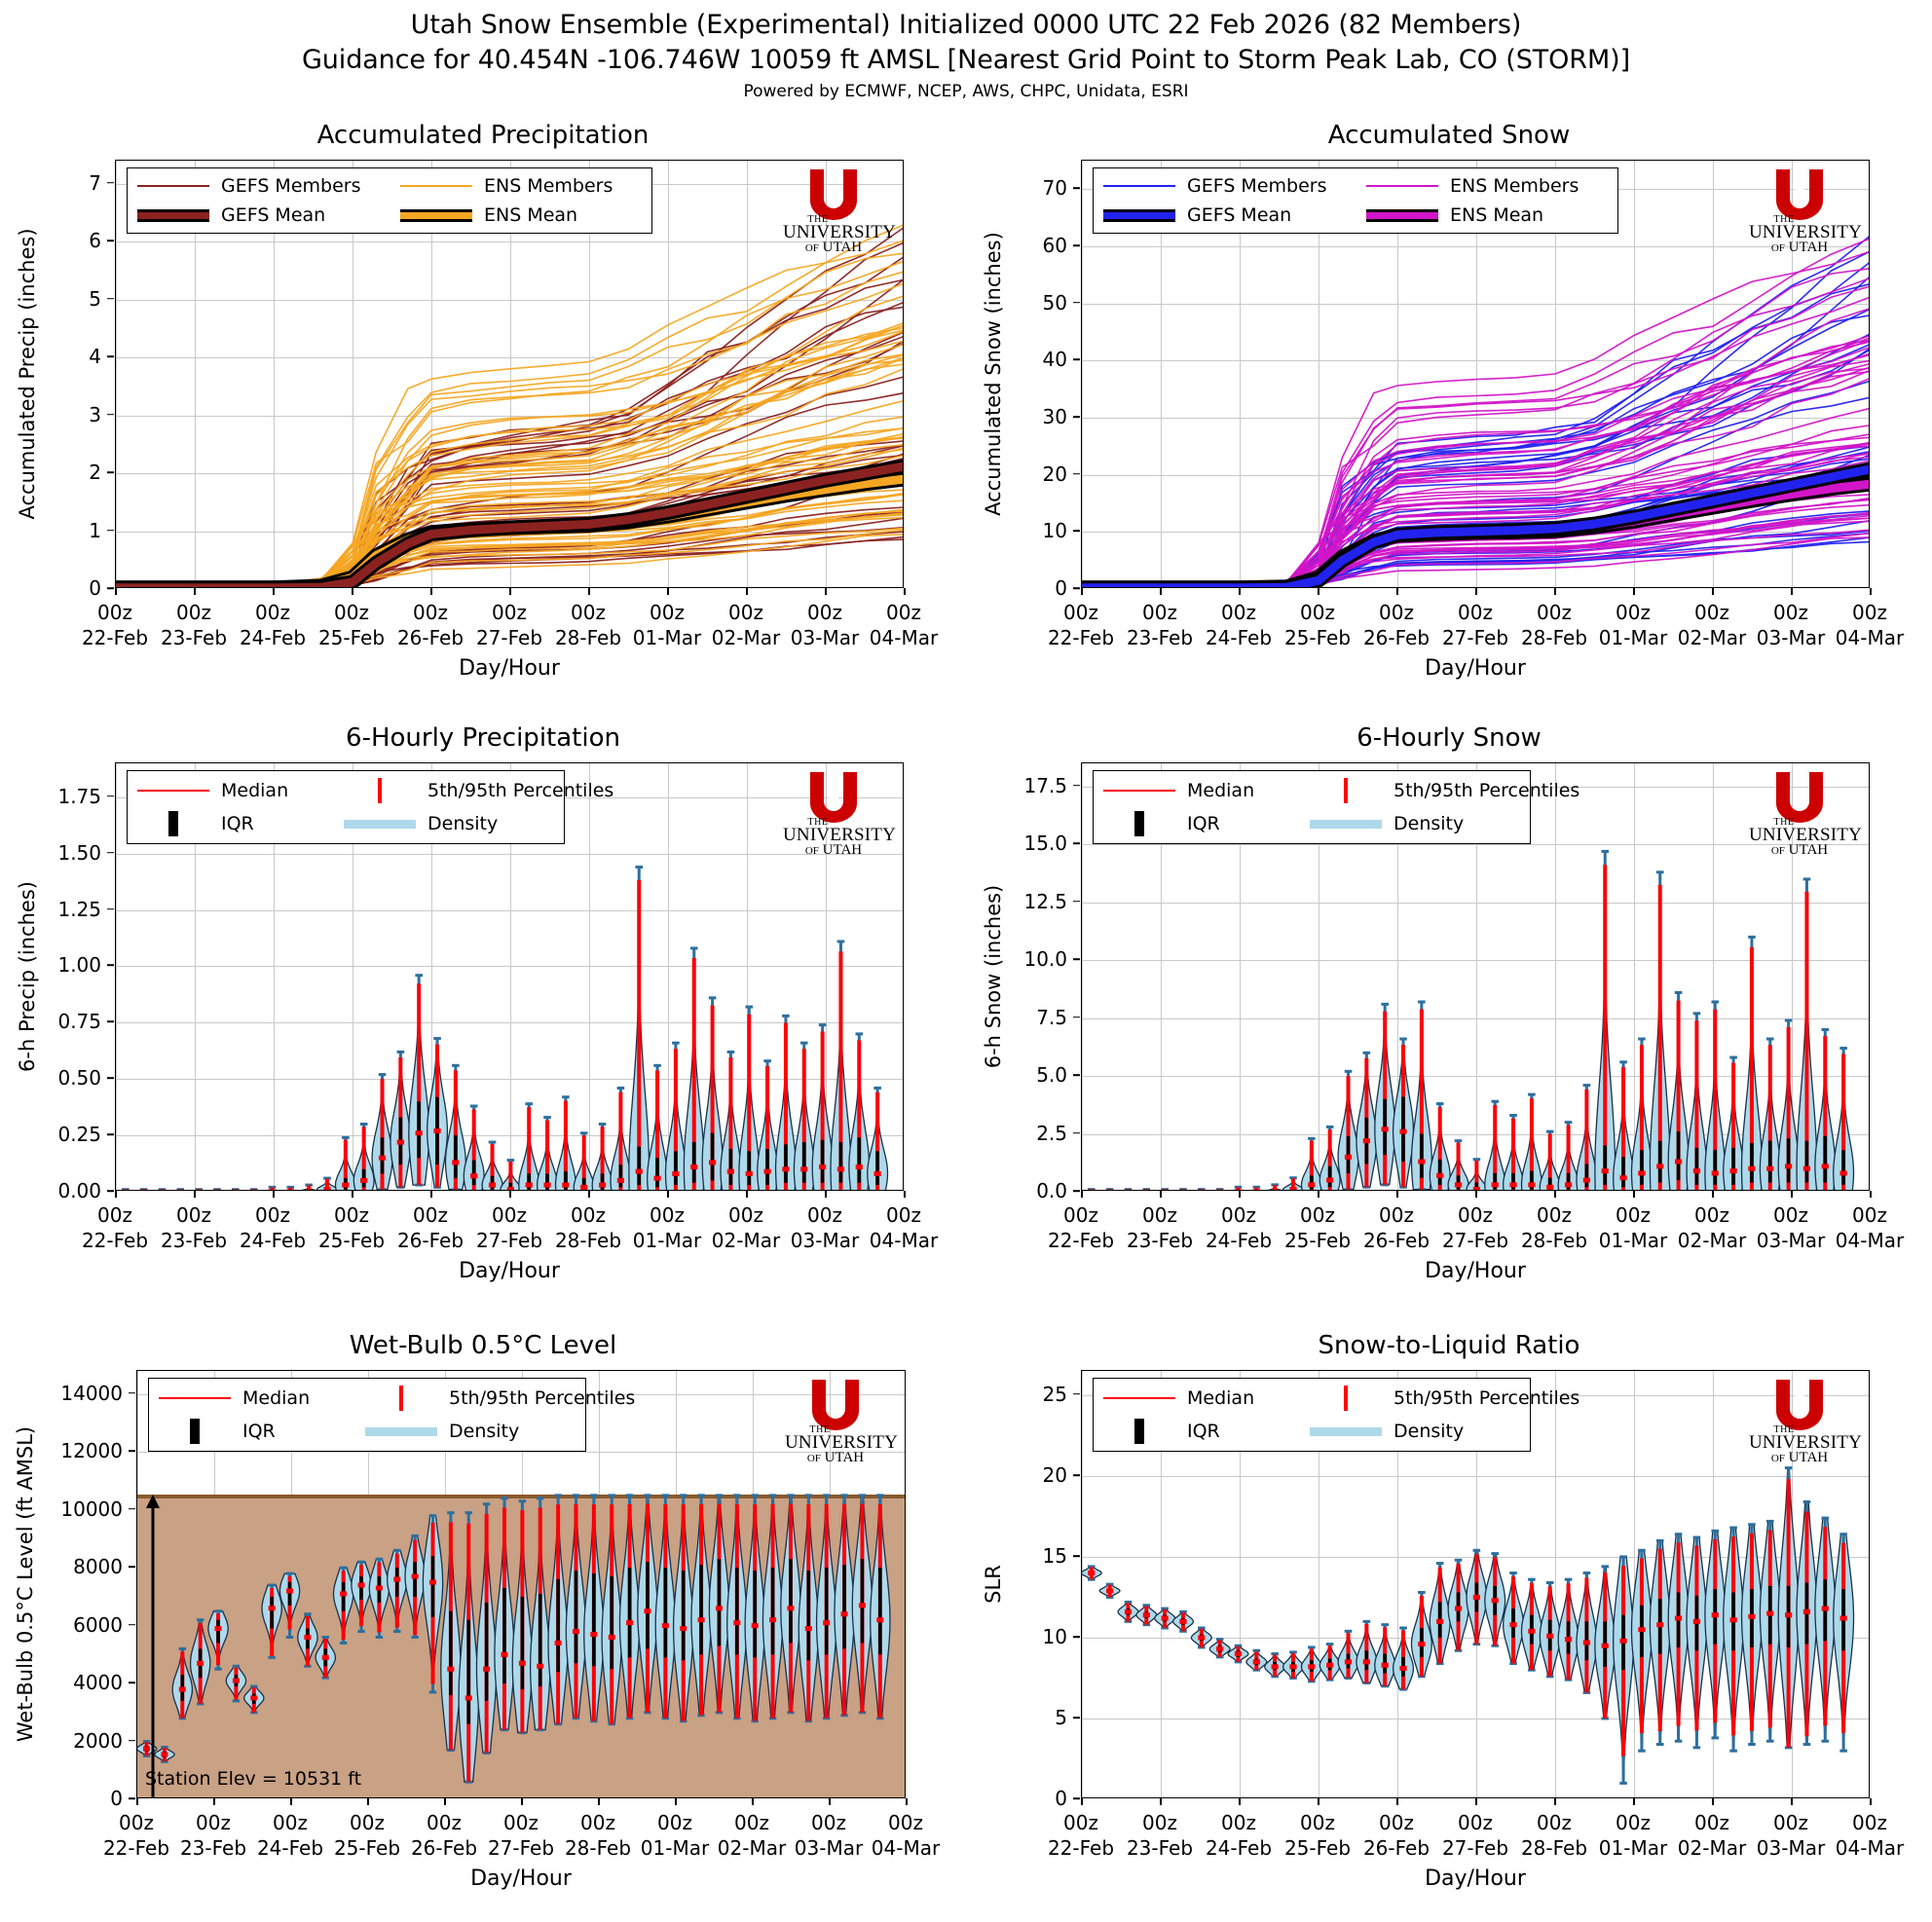 The image size is (1932, 1922). Describe the element at coordinates (27, 976) in the screenshot. I see `y-axis-label: 6-h Precip (inches)` at that location.